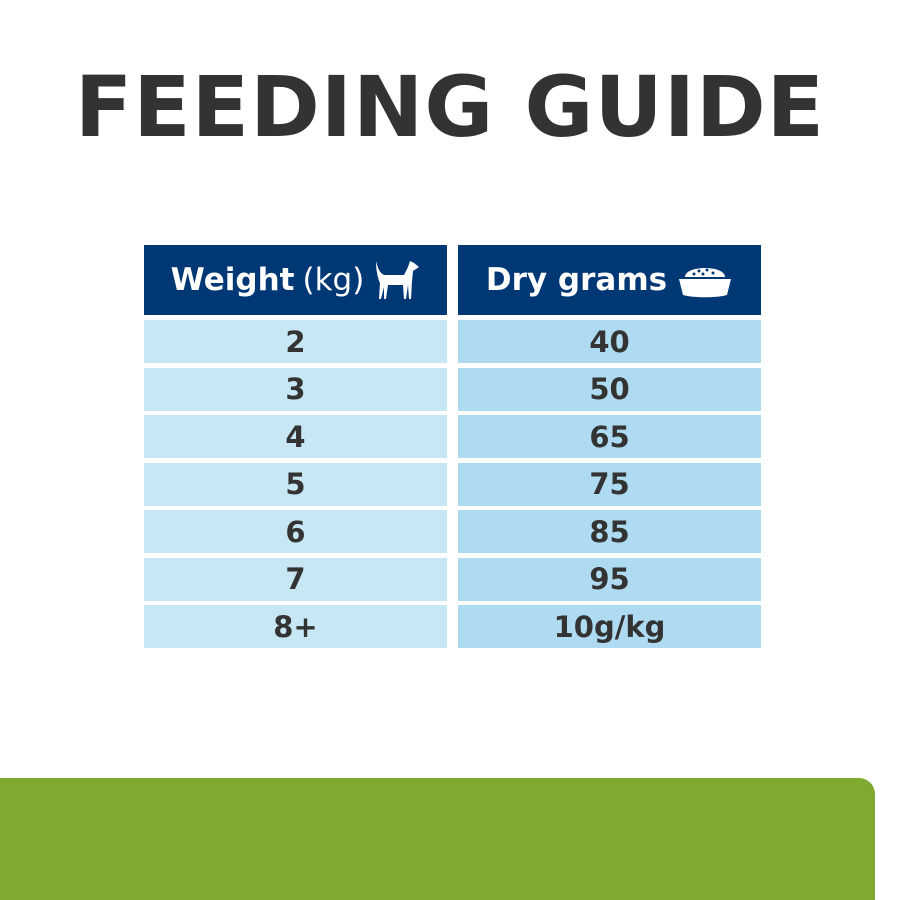 This screenshot has width=900, height=900. What do you see at coordinates (609, 531) in the screenshot?
I see `cell-dry-grams: 85` at bounding box center [609, 531].